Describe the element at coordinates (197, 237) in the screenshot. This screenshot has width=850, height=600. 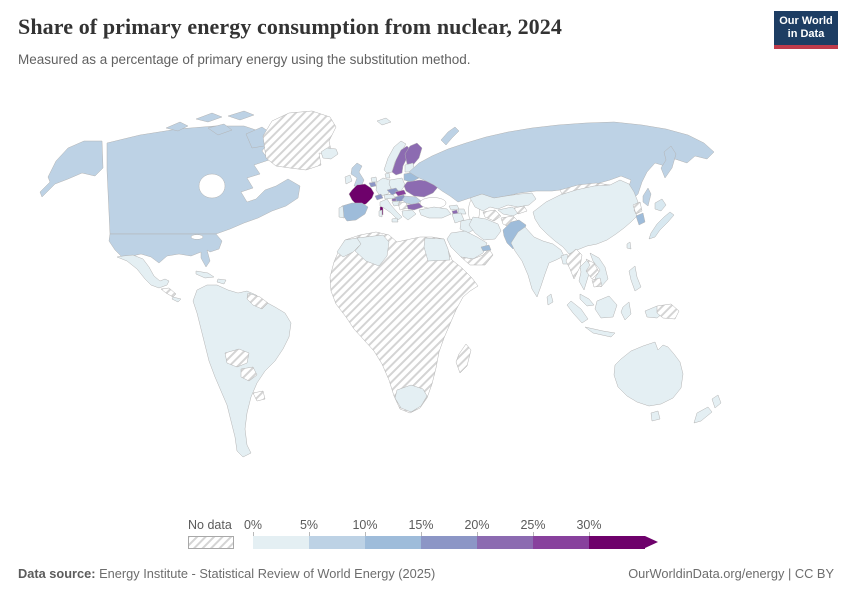
I see `great-lakes` at that location.